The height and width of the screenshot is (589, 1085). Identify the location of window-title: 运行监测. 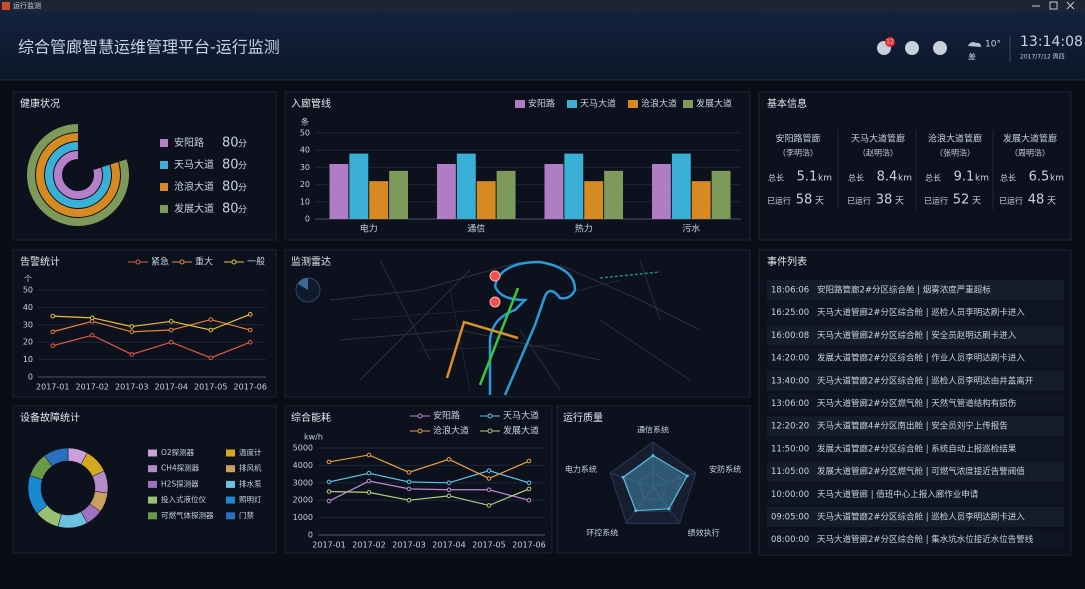
(27, 5).